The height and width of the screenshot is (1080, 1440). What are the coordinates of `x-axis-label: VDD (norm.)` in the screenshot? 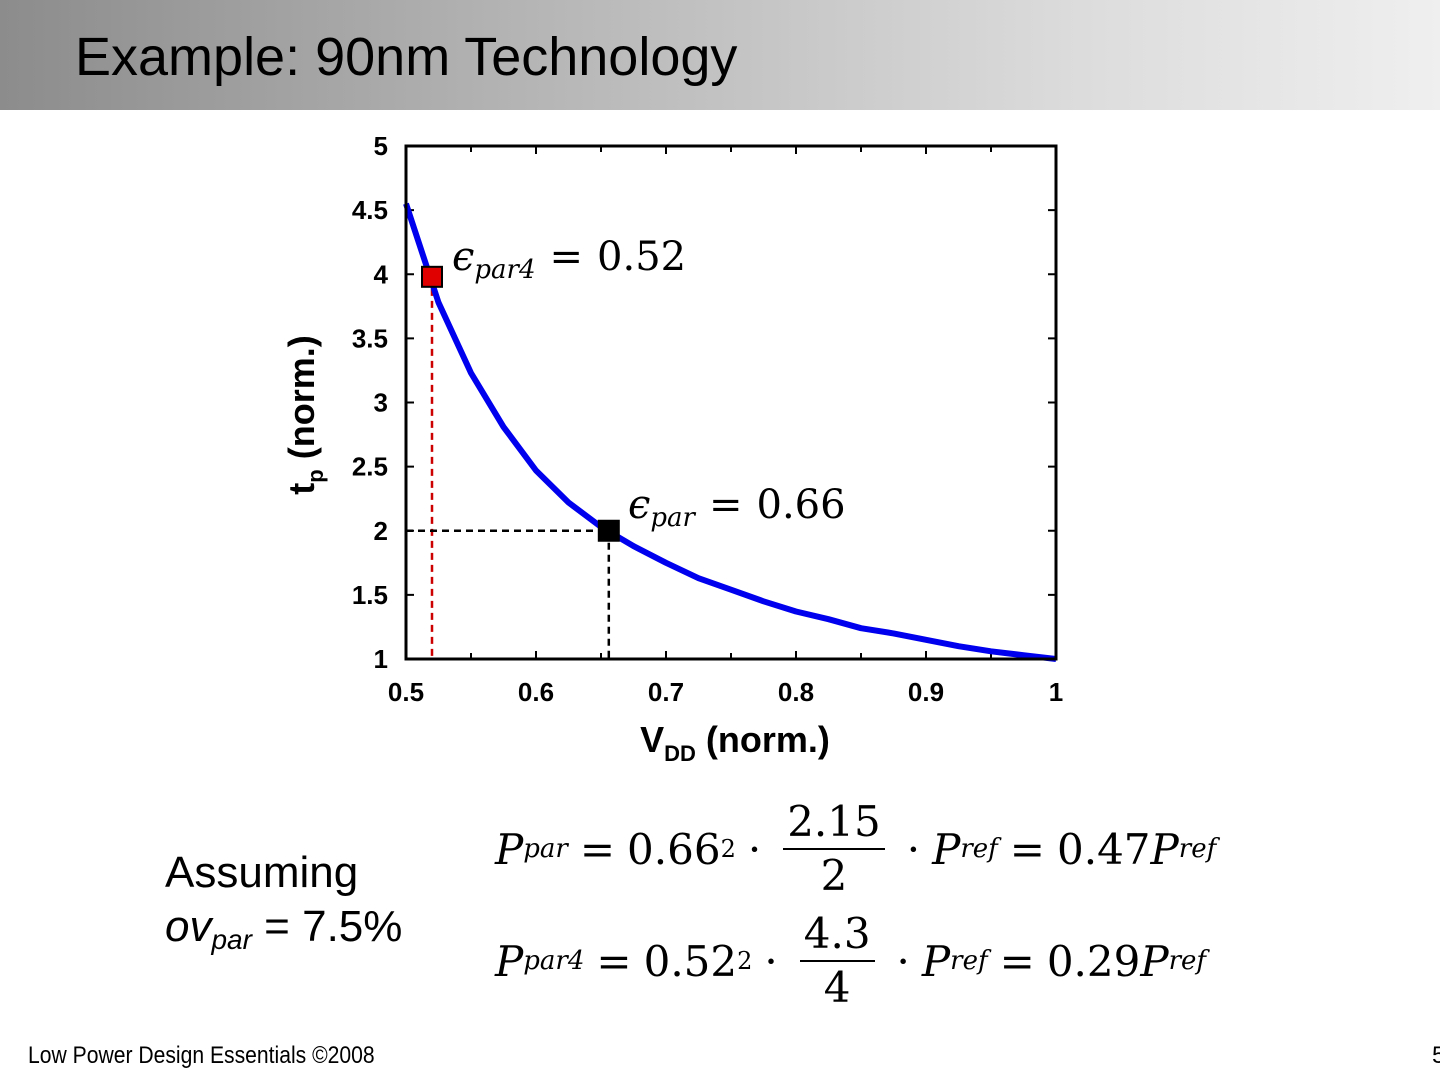 It's located at (735, 742).